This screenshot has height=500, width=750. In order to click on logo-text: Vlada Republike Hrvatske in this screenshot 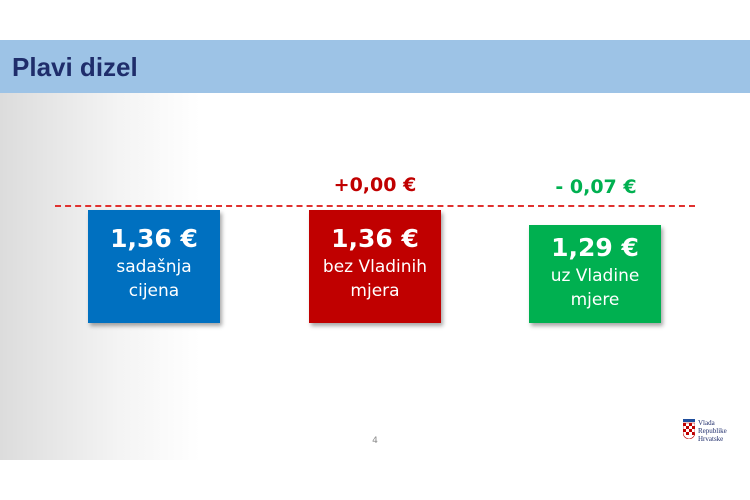, I will do `click(712, 431)`.